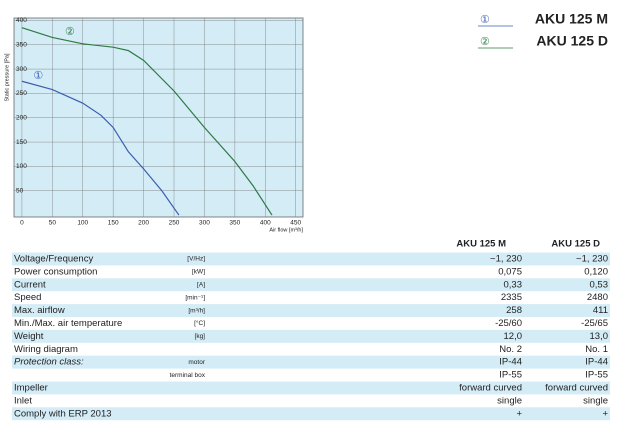 This screenshot has width=625, height=430. Describe the element at coordinates (68, 323) in the screenshot. I see `row-label: Min./Max. air temperature` at that location.